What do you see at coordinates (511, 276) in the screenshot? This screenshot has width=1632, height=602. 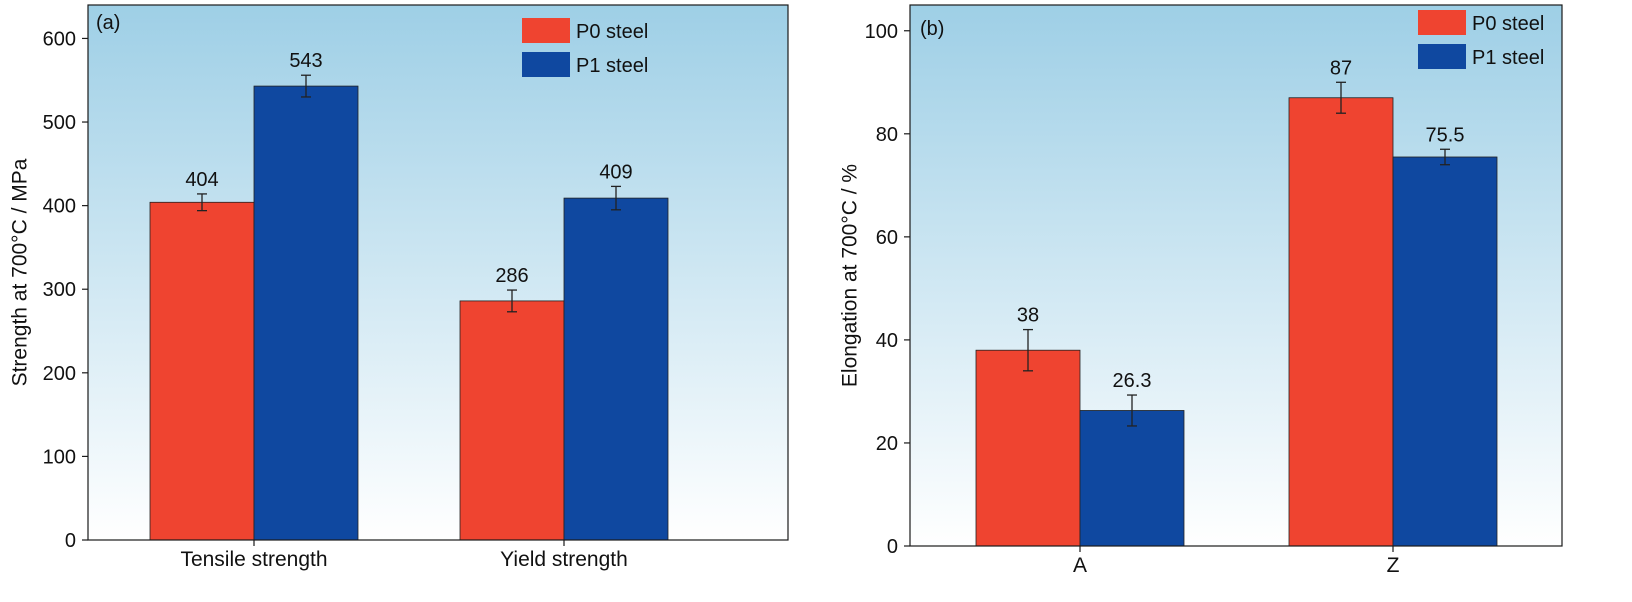 I see `data-label-p0-steel-yield-strength: 286` at bounding box center [511, 276].